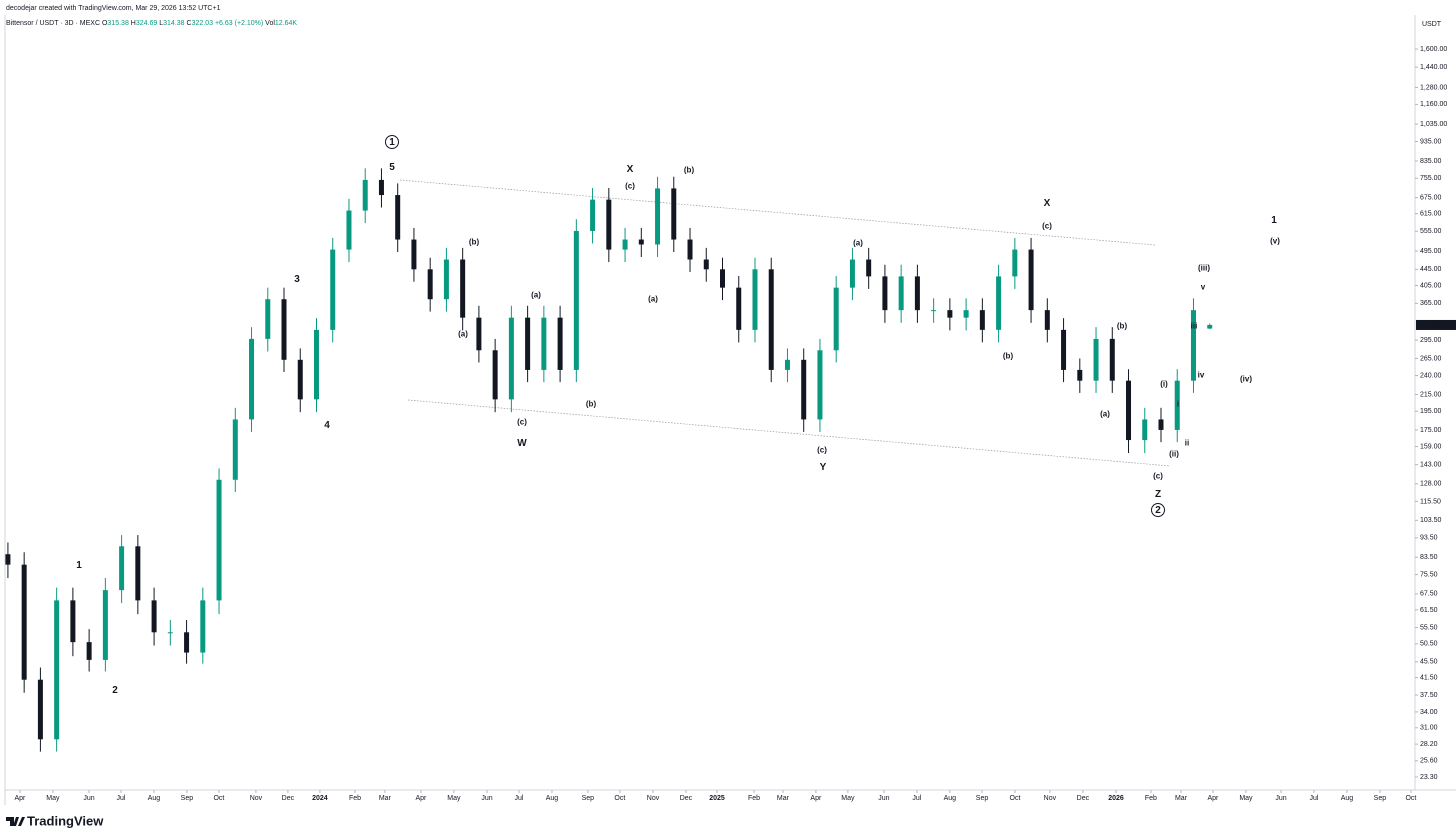 The width and height of the screenshot is (1456, 840). I want to click on y-tick-label: 555.00, so click(1431, 231).